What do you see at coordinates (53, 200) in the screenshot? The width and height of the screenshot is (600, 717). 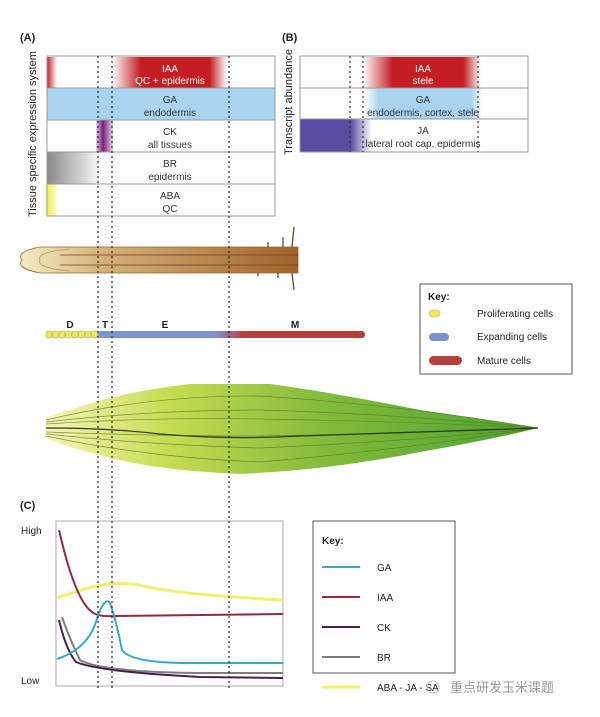 I see `aba-band` at bounding box center [53, 200].